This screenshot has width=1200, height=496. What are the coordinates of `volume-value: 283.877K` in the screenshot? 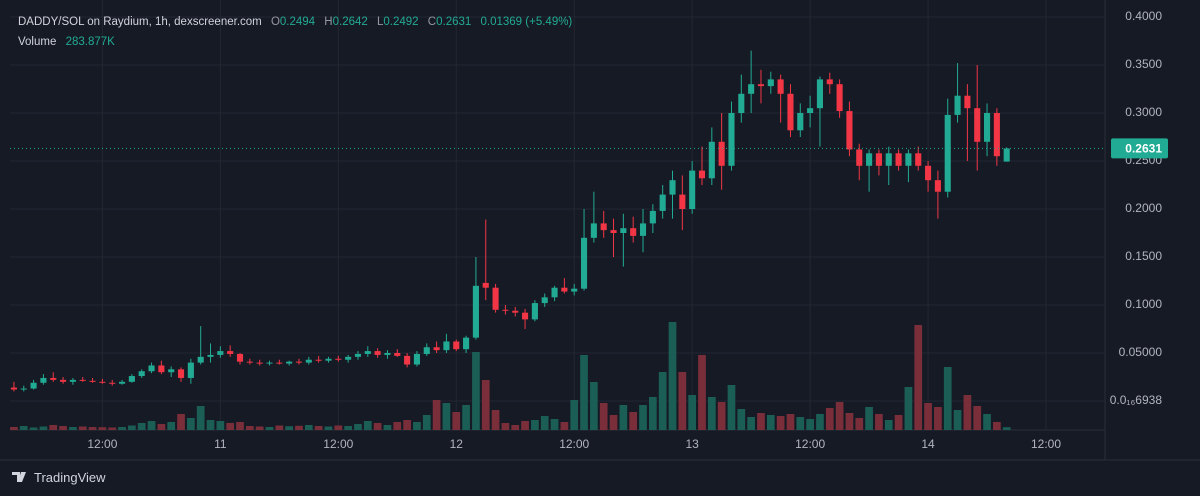 It's located at (90, 42).